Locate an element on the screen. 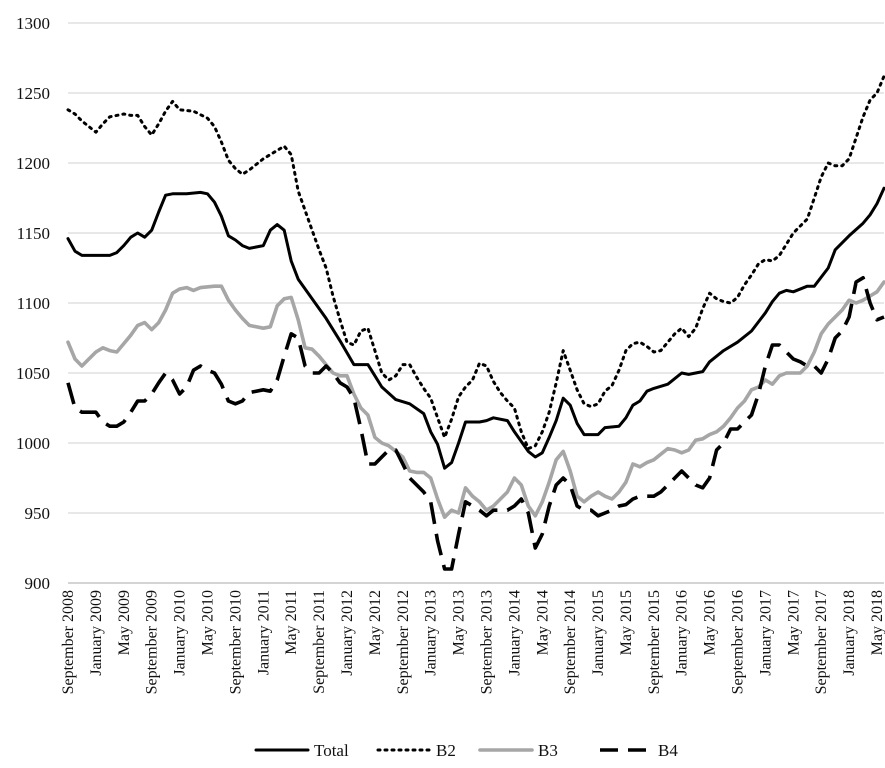 Image resolution: width=885 pixels, height=768 pixels. legend: Total B2 B3 B4 is located at coordinates (466, 750).